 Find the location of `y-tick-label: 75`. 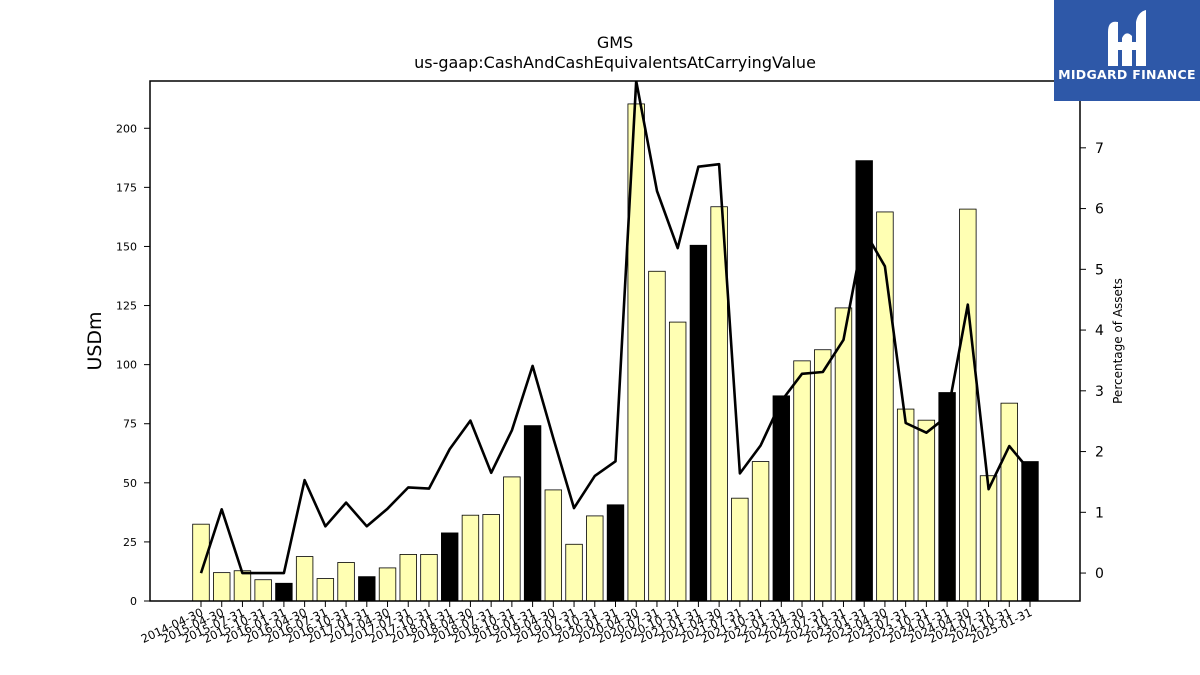

y-tick-label: 75 is located at coordinates (130, 424).